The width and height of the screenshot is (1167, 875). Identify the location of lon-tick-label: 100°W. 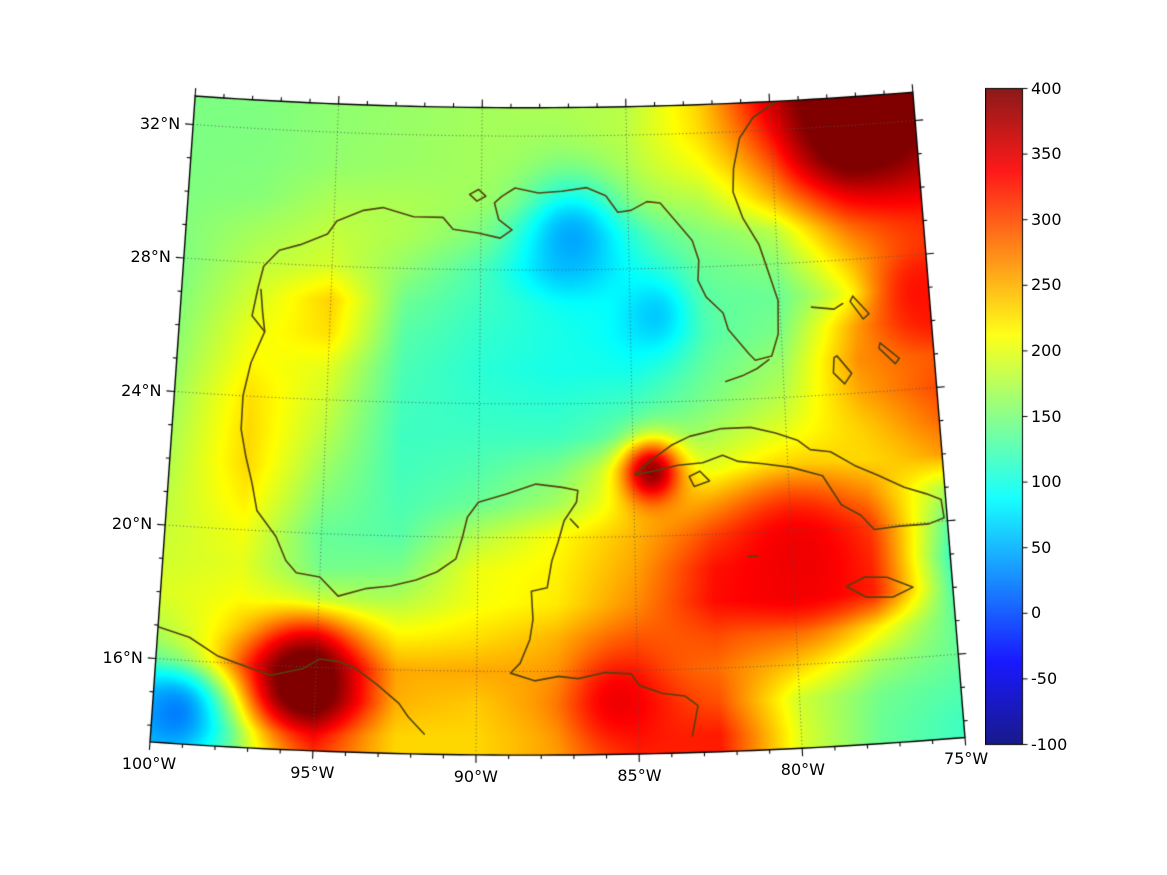
(149, 763).